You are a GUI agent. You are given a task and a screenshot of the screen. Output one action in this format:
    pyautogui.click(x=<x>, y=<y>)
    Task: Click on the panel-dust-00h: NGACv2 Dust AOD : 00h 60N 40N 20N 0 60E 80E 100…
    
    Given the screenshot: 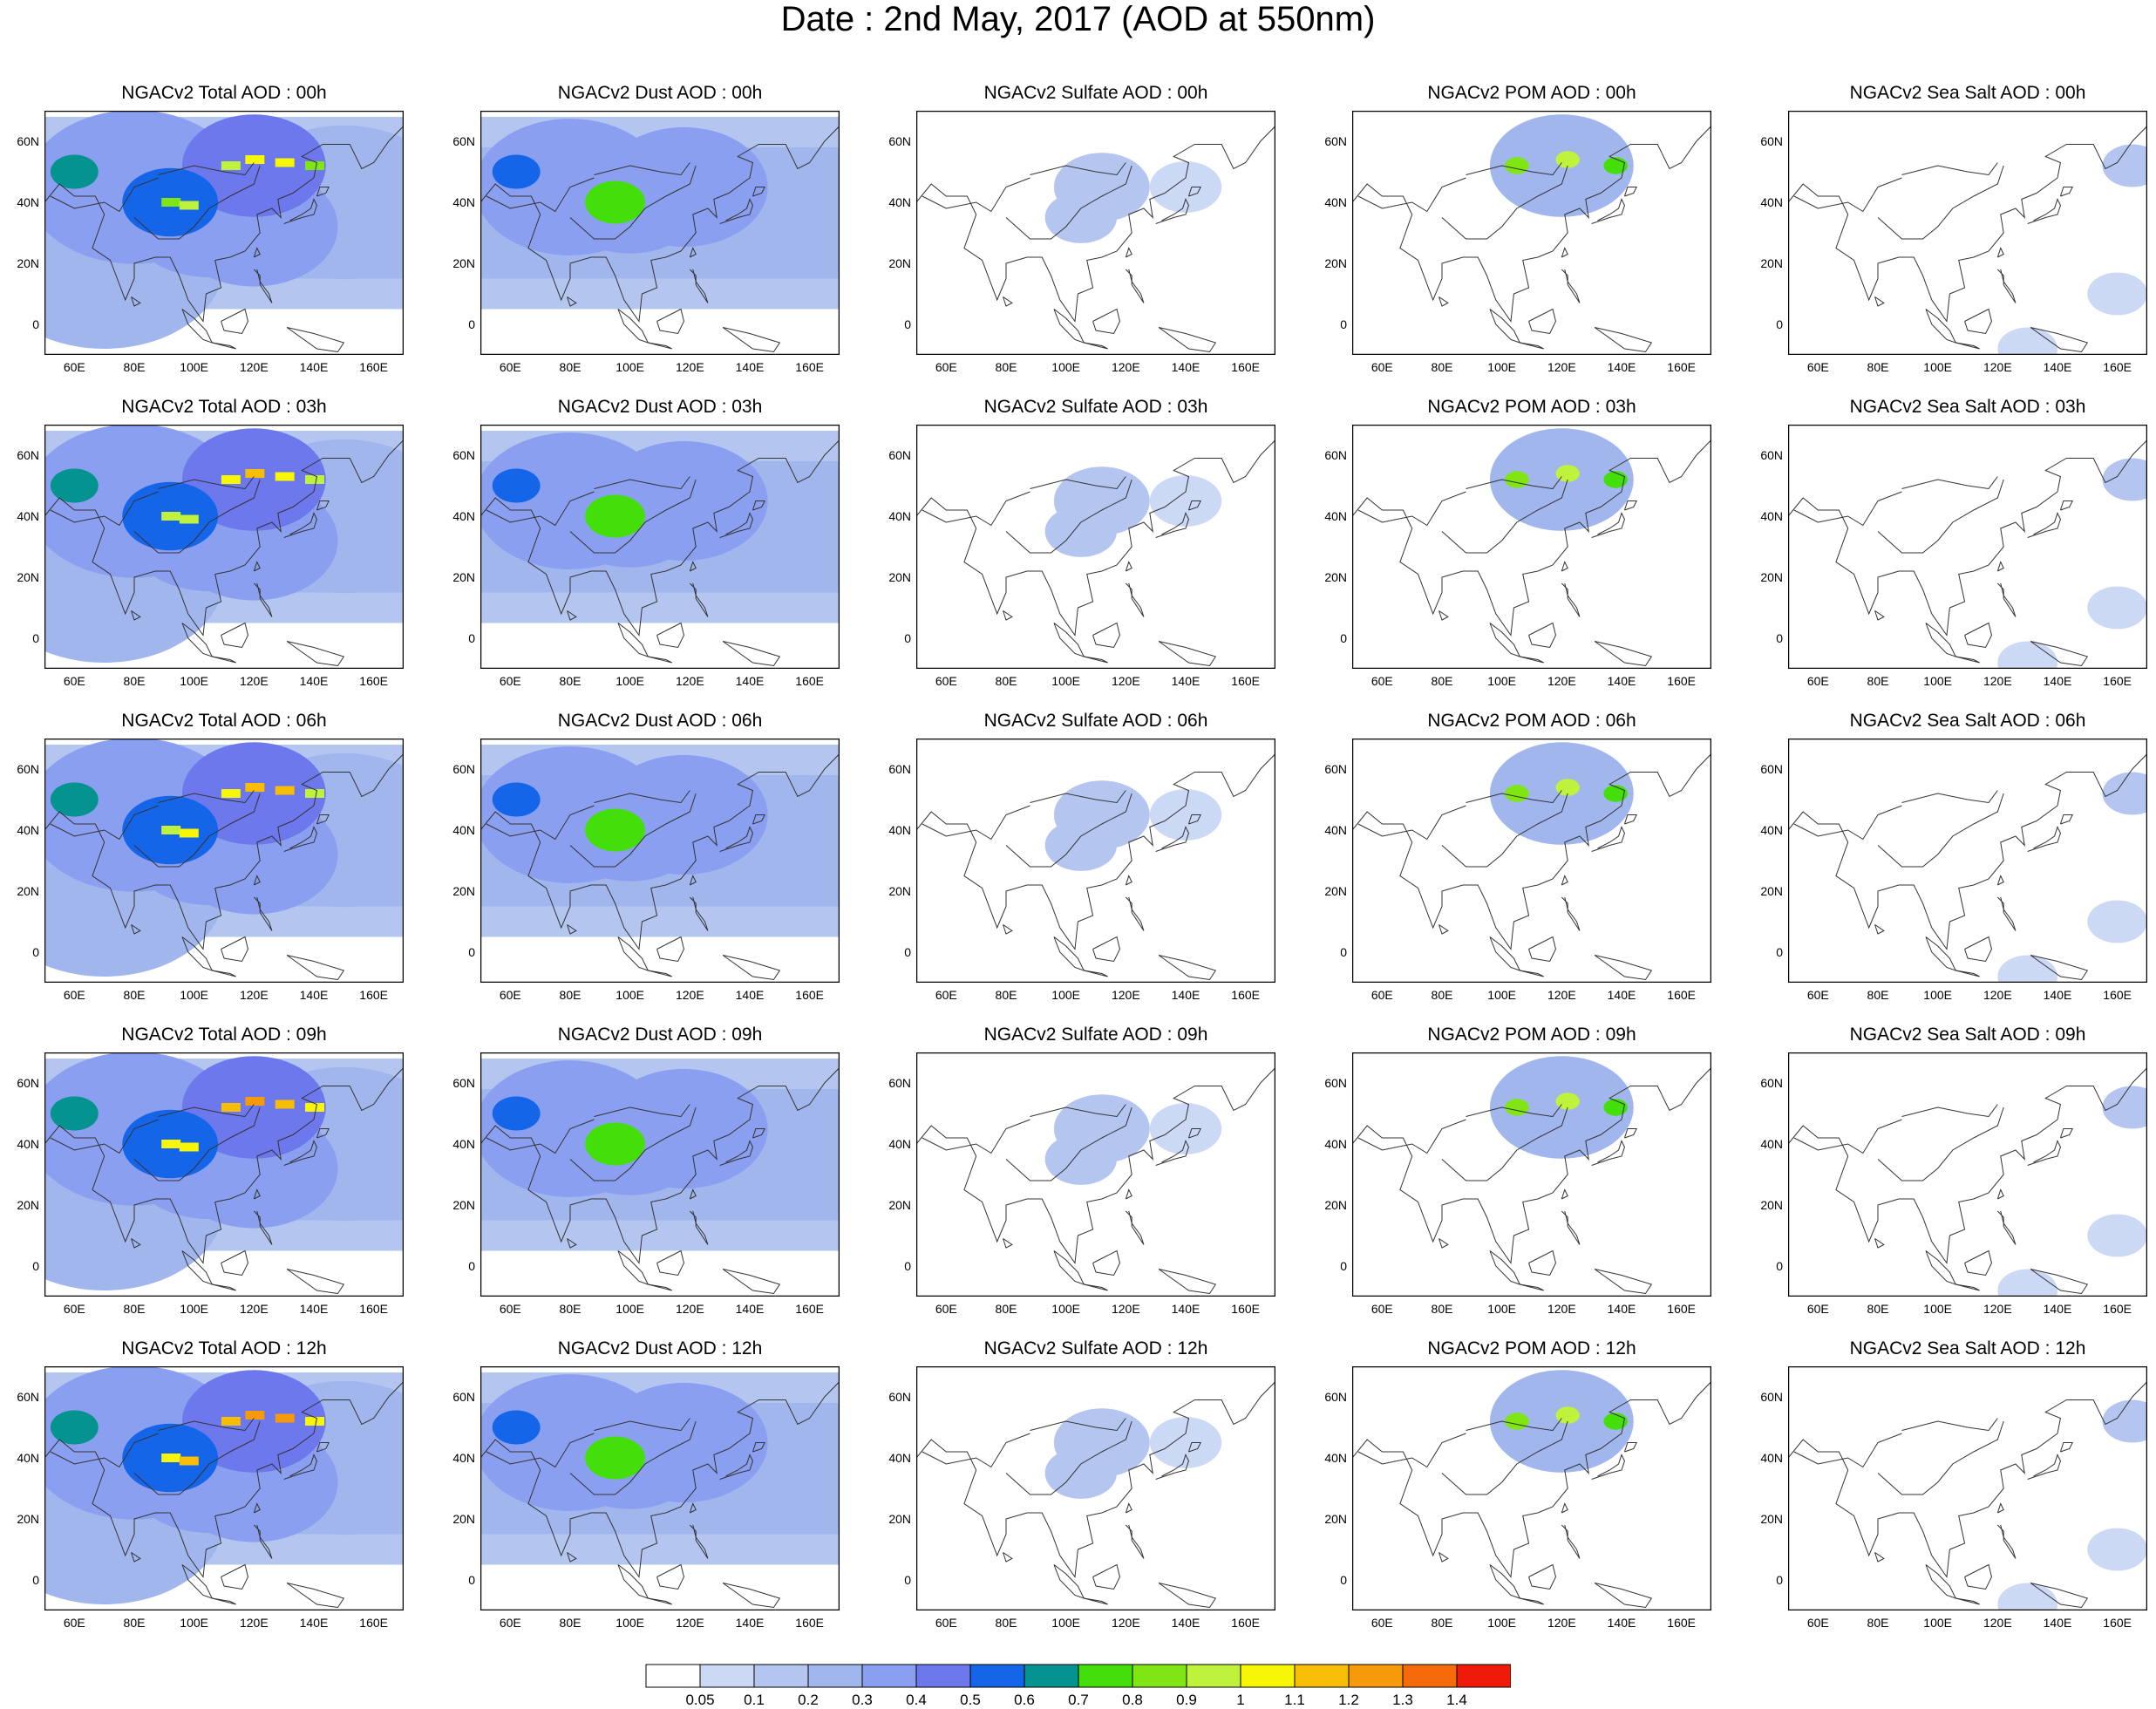 What is the action you would take?
    pyautogui.click(x=651, y=228)
    